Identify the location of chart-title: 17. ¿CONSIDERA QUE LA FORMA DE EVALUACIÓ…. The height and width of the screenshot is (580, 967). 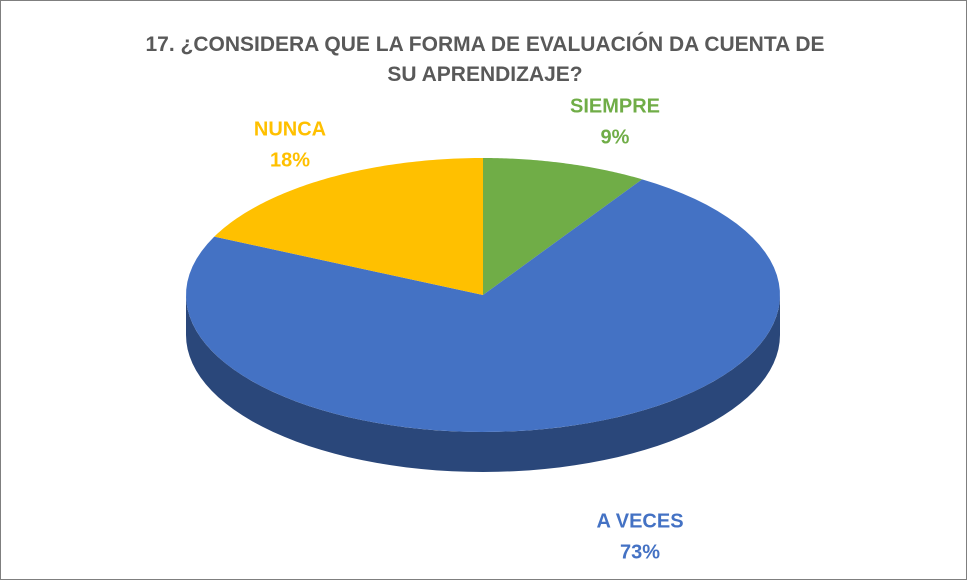
(485, 59).